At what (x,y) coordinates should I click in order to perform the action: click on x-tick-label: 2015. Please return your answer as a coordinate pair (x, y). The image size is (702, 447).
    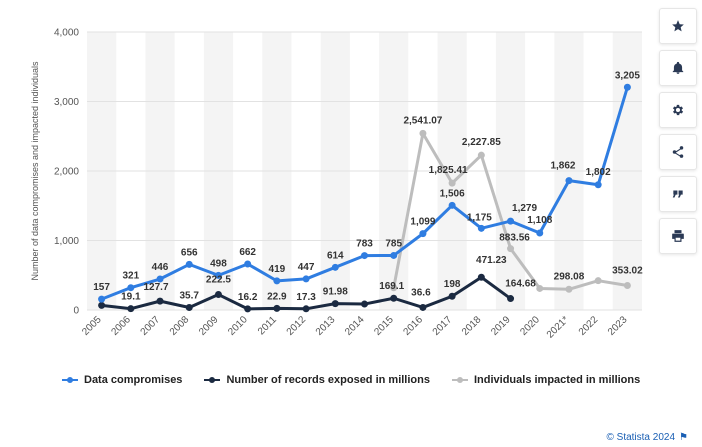
    Looking at the image, I should click on (384, 326).